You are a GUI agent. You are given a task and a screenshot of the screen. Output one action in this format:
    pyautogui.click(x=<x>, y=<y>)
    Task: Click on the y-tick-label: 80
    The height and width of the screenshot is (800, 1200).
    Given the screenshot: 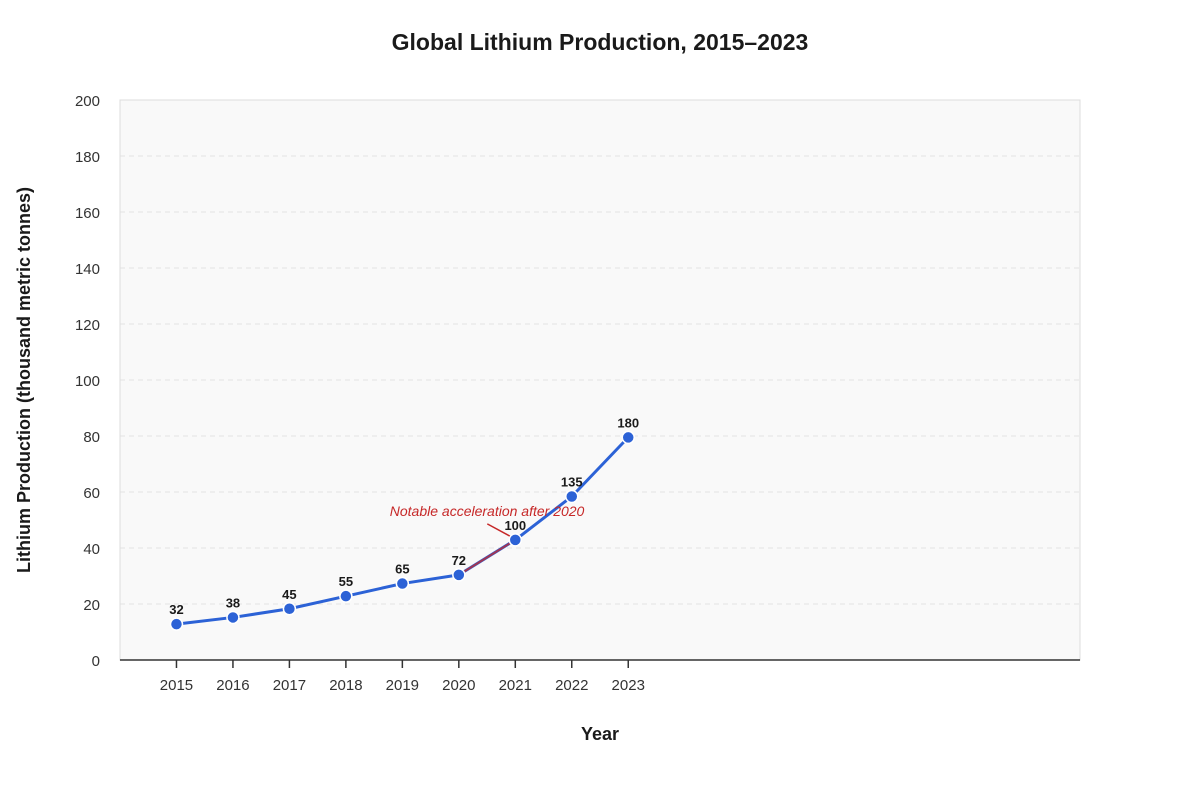 What is the action you would take?
    pyautogui.click(x=91, y=437)
    